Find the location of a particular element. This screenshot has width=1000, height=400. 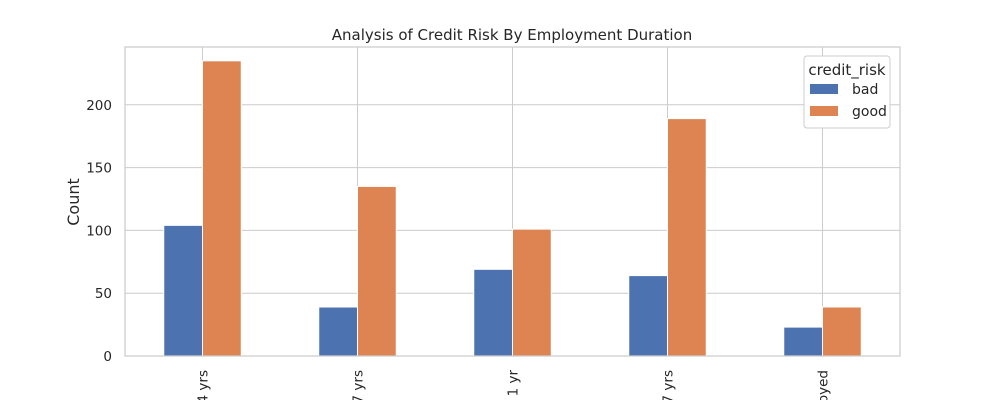

y-tick-label: 150 is located at coordinates (99, 169).